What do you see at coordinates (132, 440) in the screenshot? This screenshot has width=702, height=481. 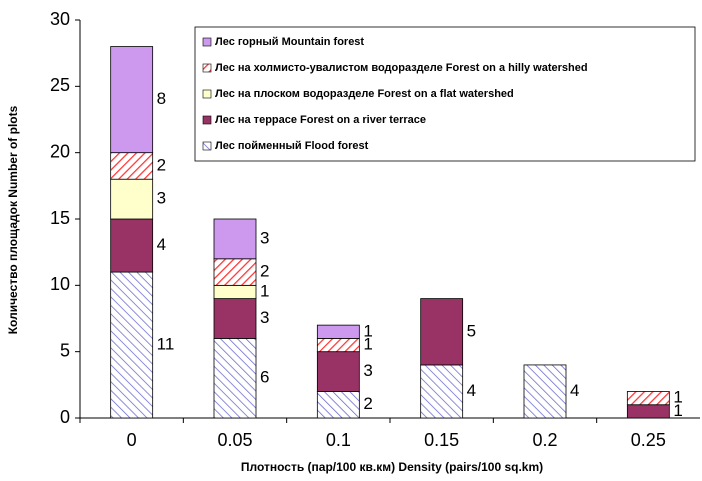 I see `x-tick-label: 0` at bounding box center [132, 440].